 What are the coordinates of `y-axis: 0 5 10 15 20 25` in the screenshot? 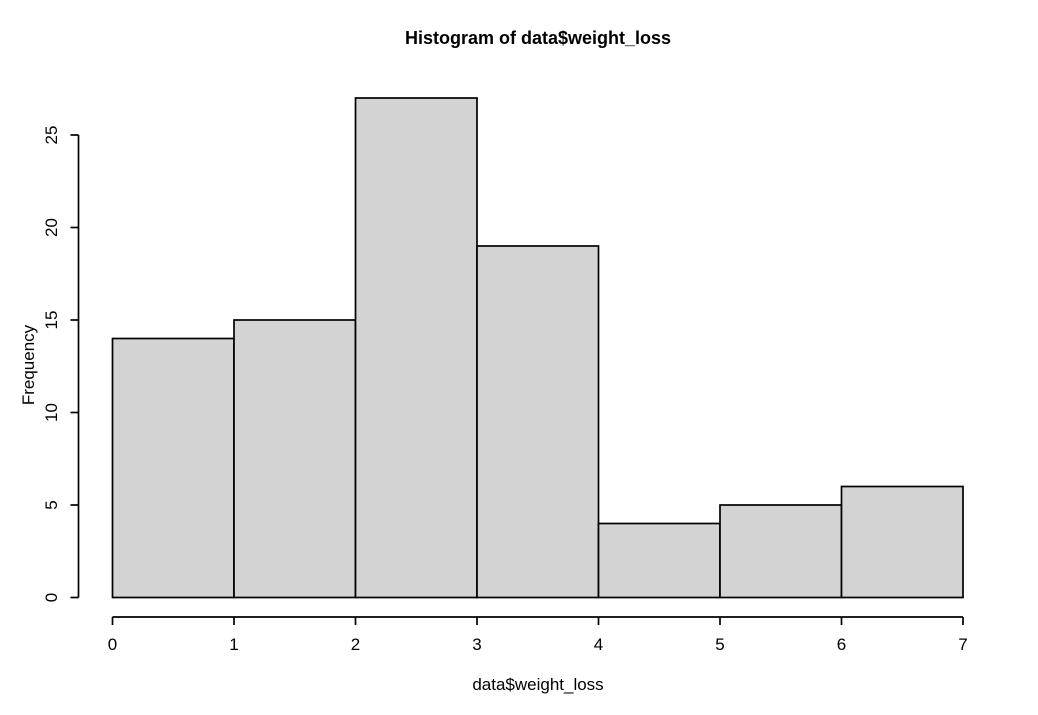 It's located at (61, 364).